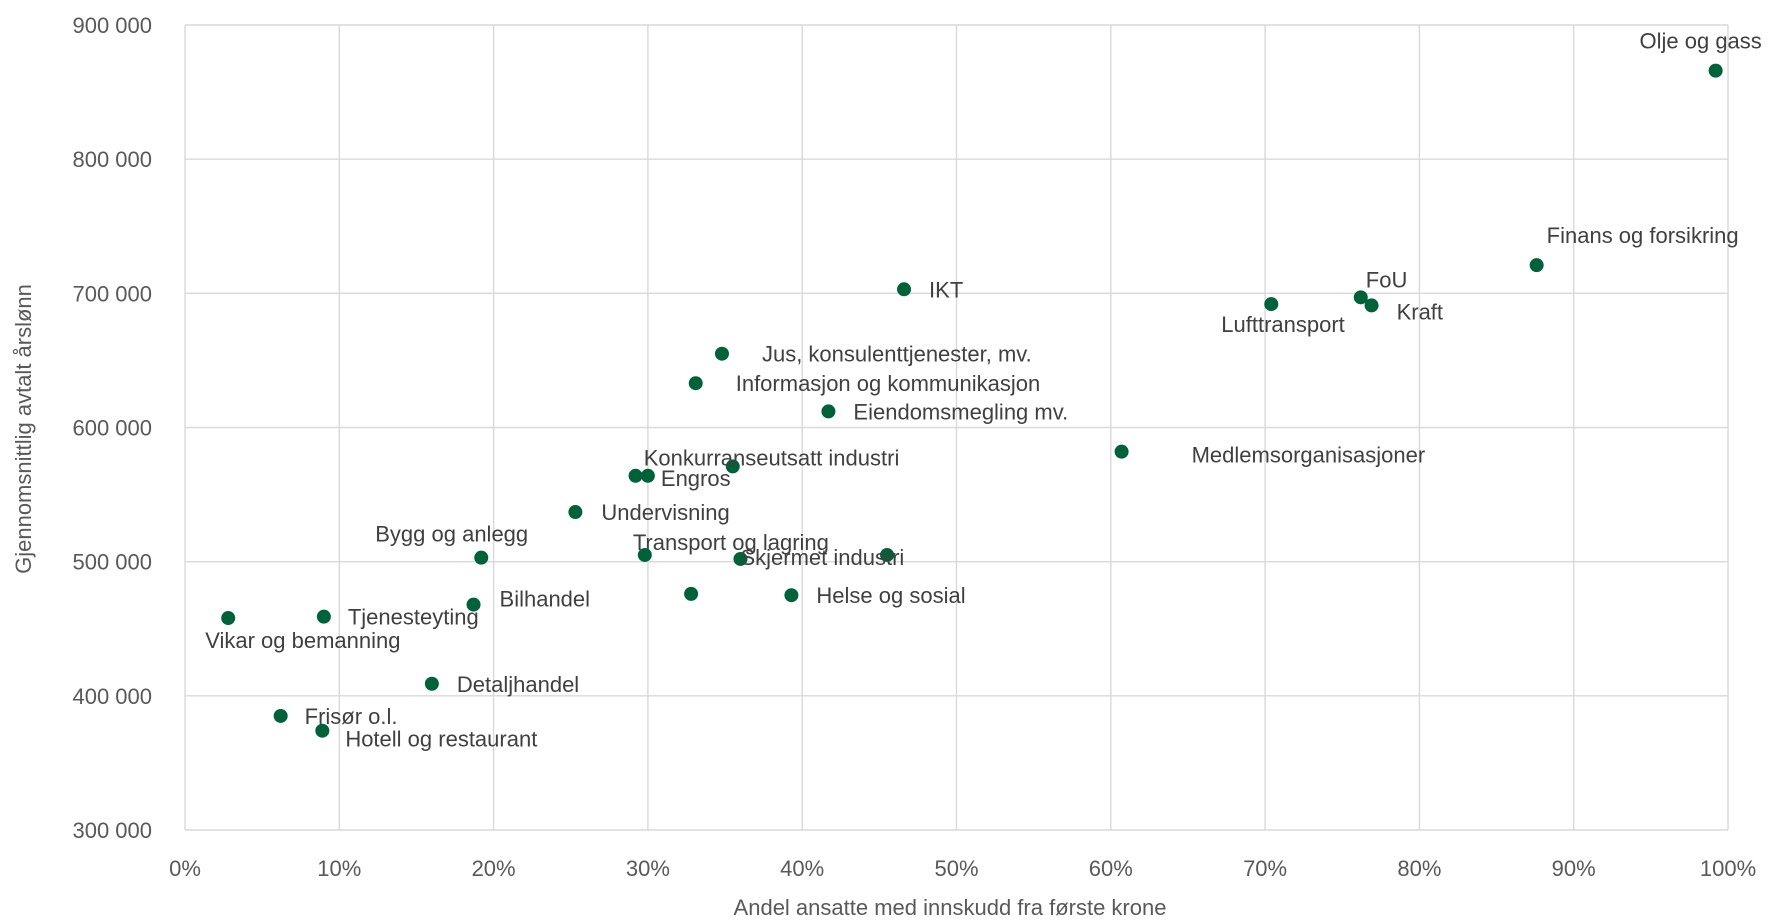 The height and width of the screenshot is (922, 1777). What do you see at coordinates (112, 159) in the screenshot?
I see `y-tick-label: 800 000` at bounding box center [112, 159].